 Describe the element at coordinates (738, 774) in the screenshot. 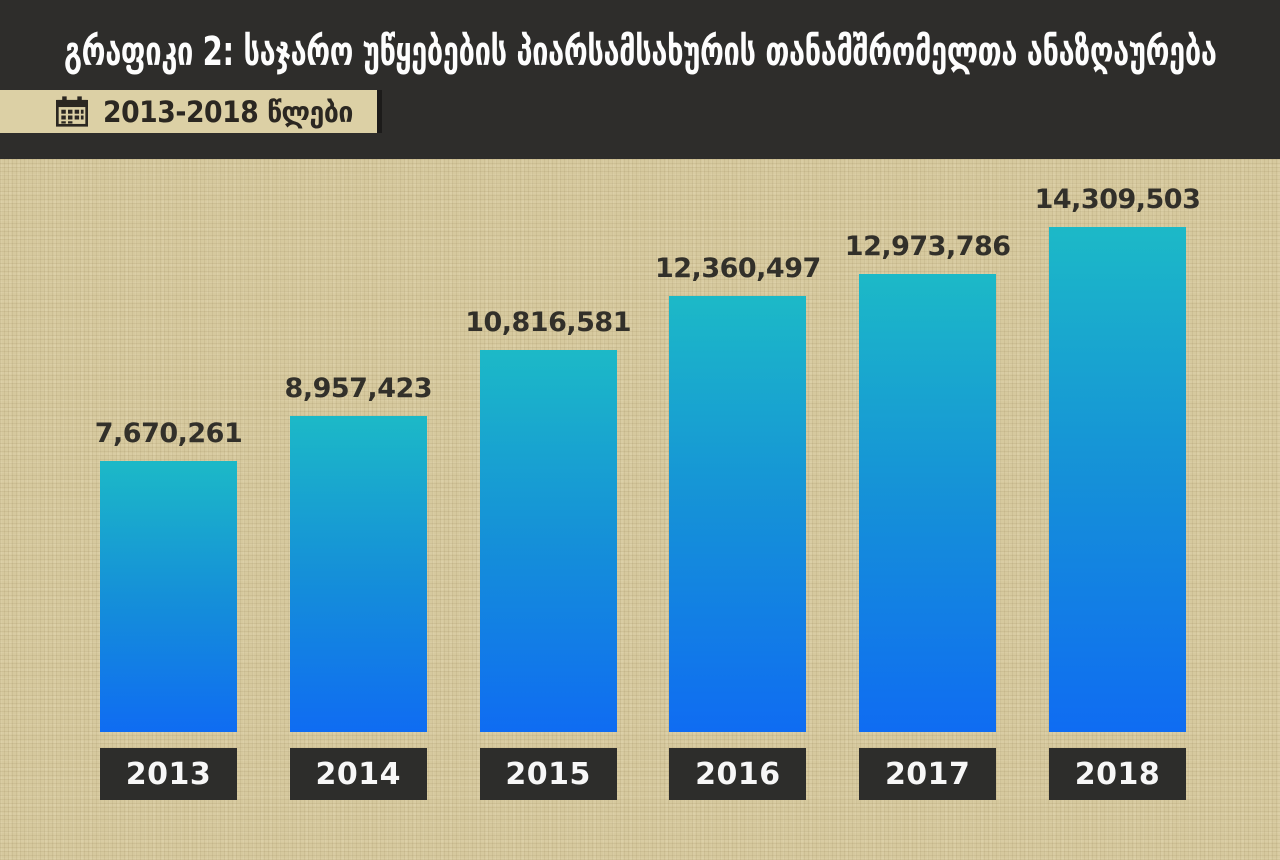

I see `year-label: 2016` at that location.